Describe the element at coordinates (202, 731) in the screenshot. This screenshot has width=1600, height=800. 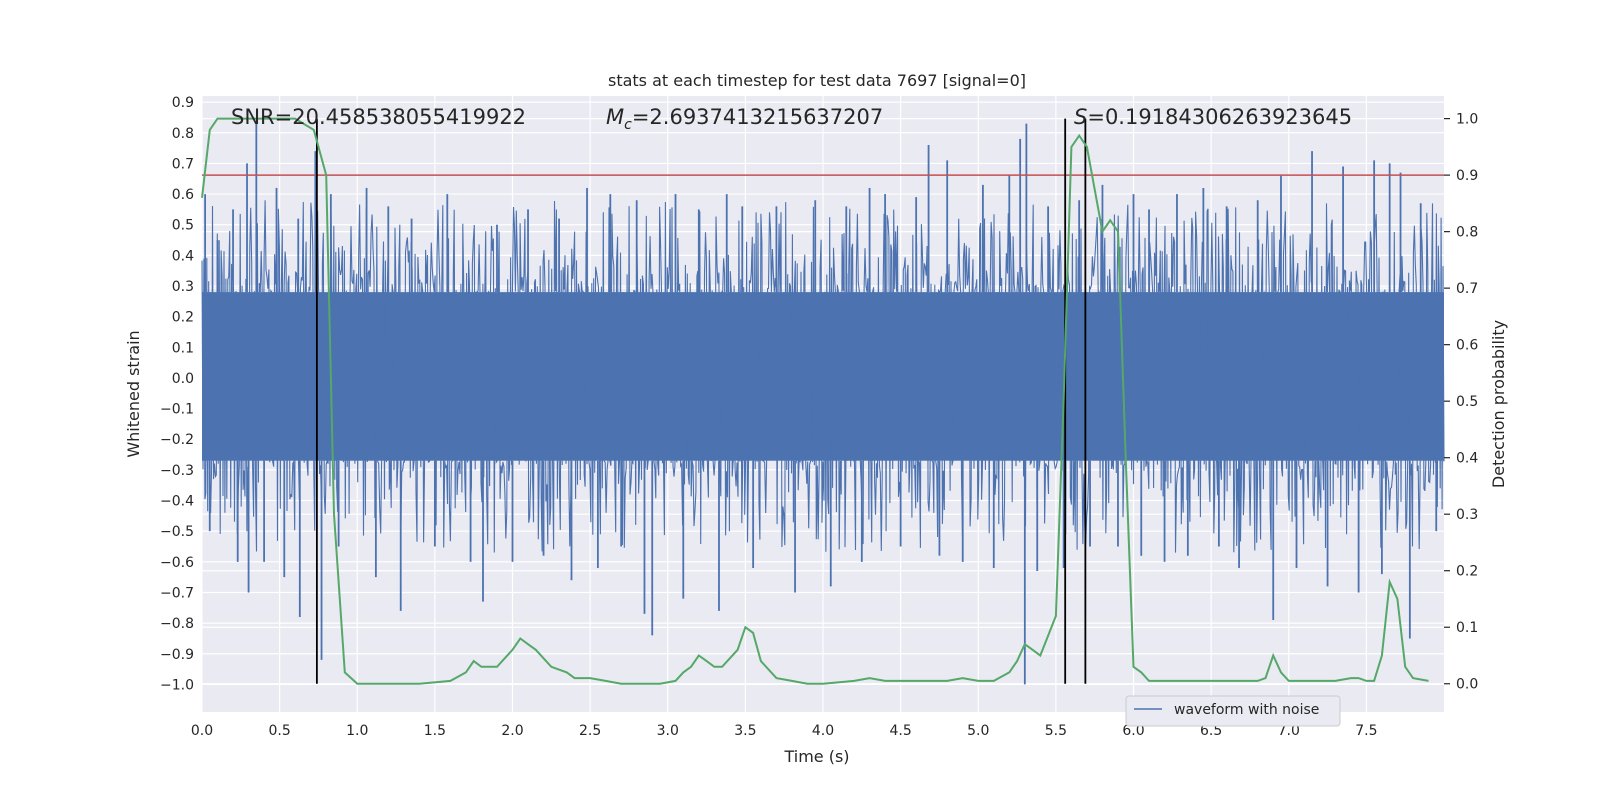
I see `x-tick-label-0: 0.0` at that location.